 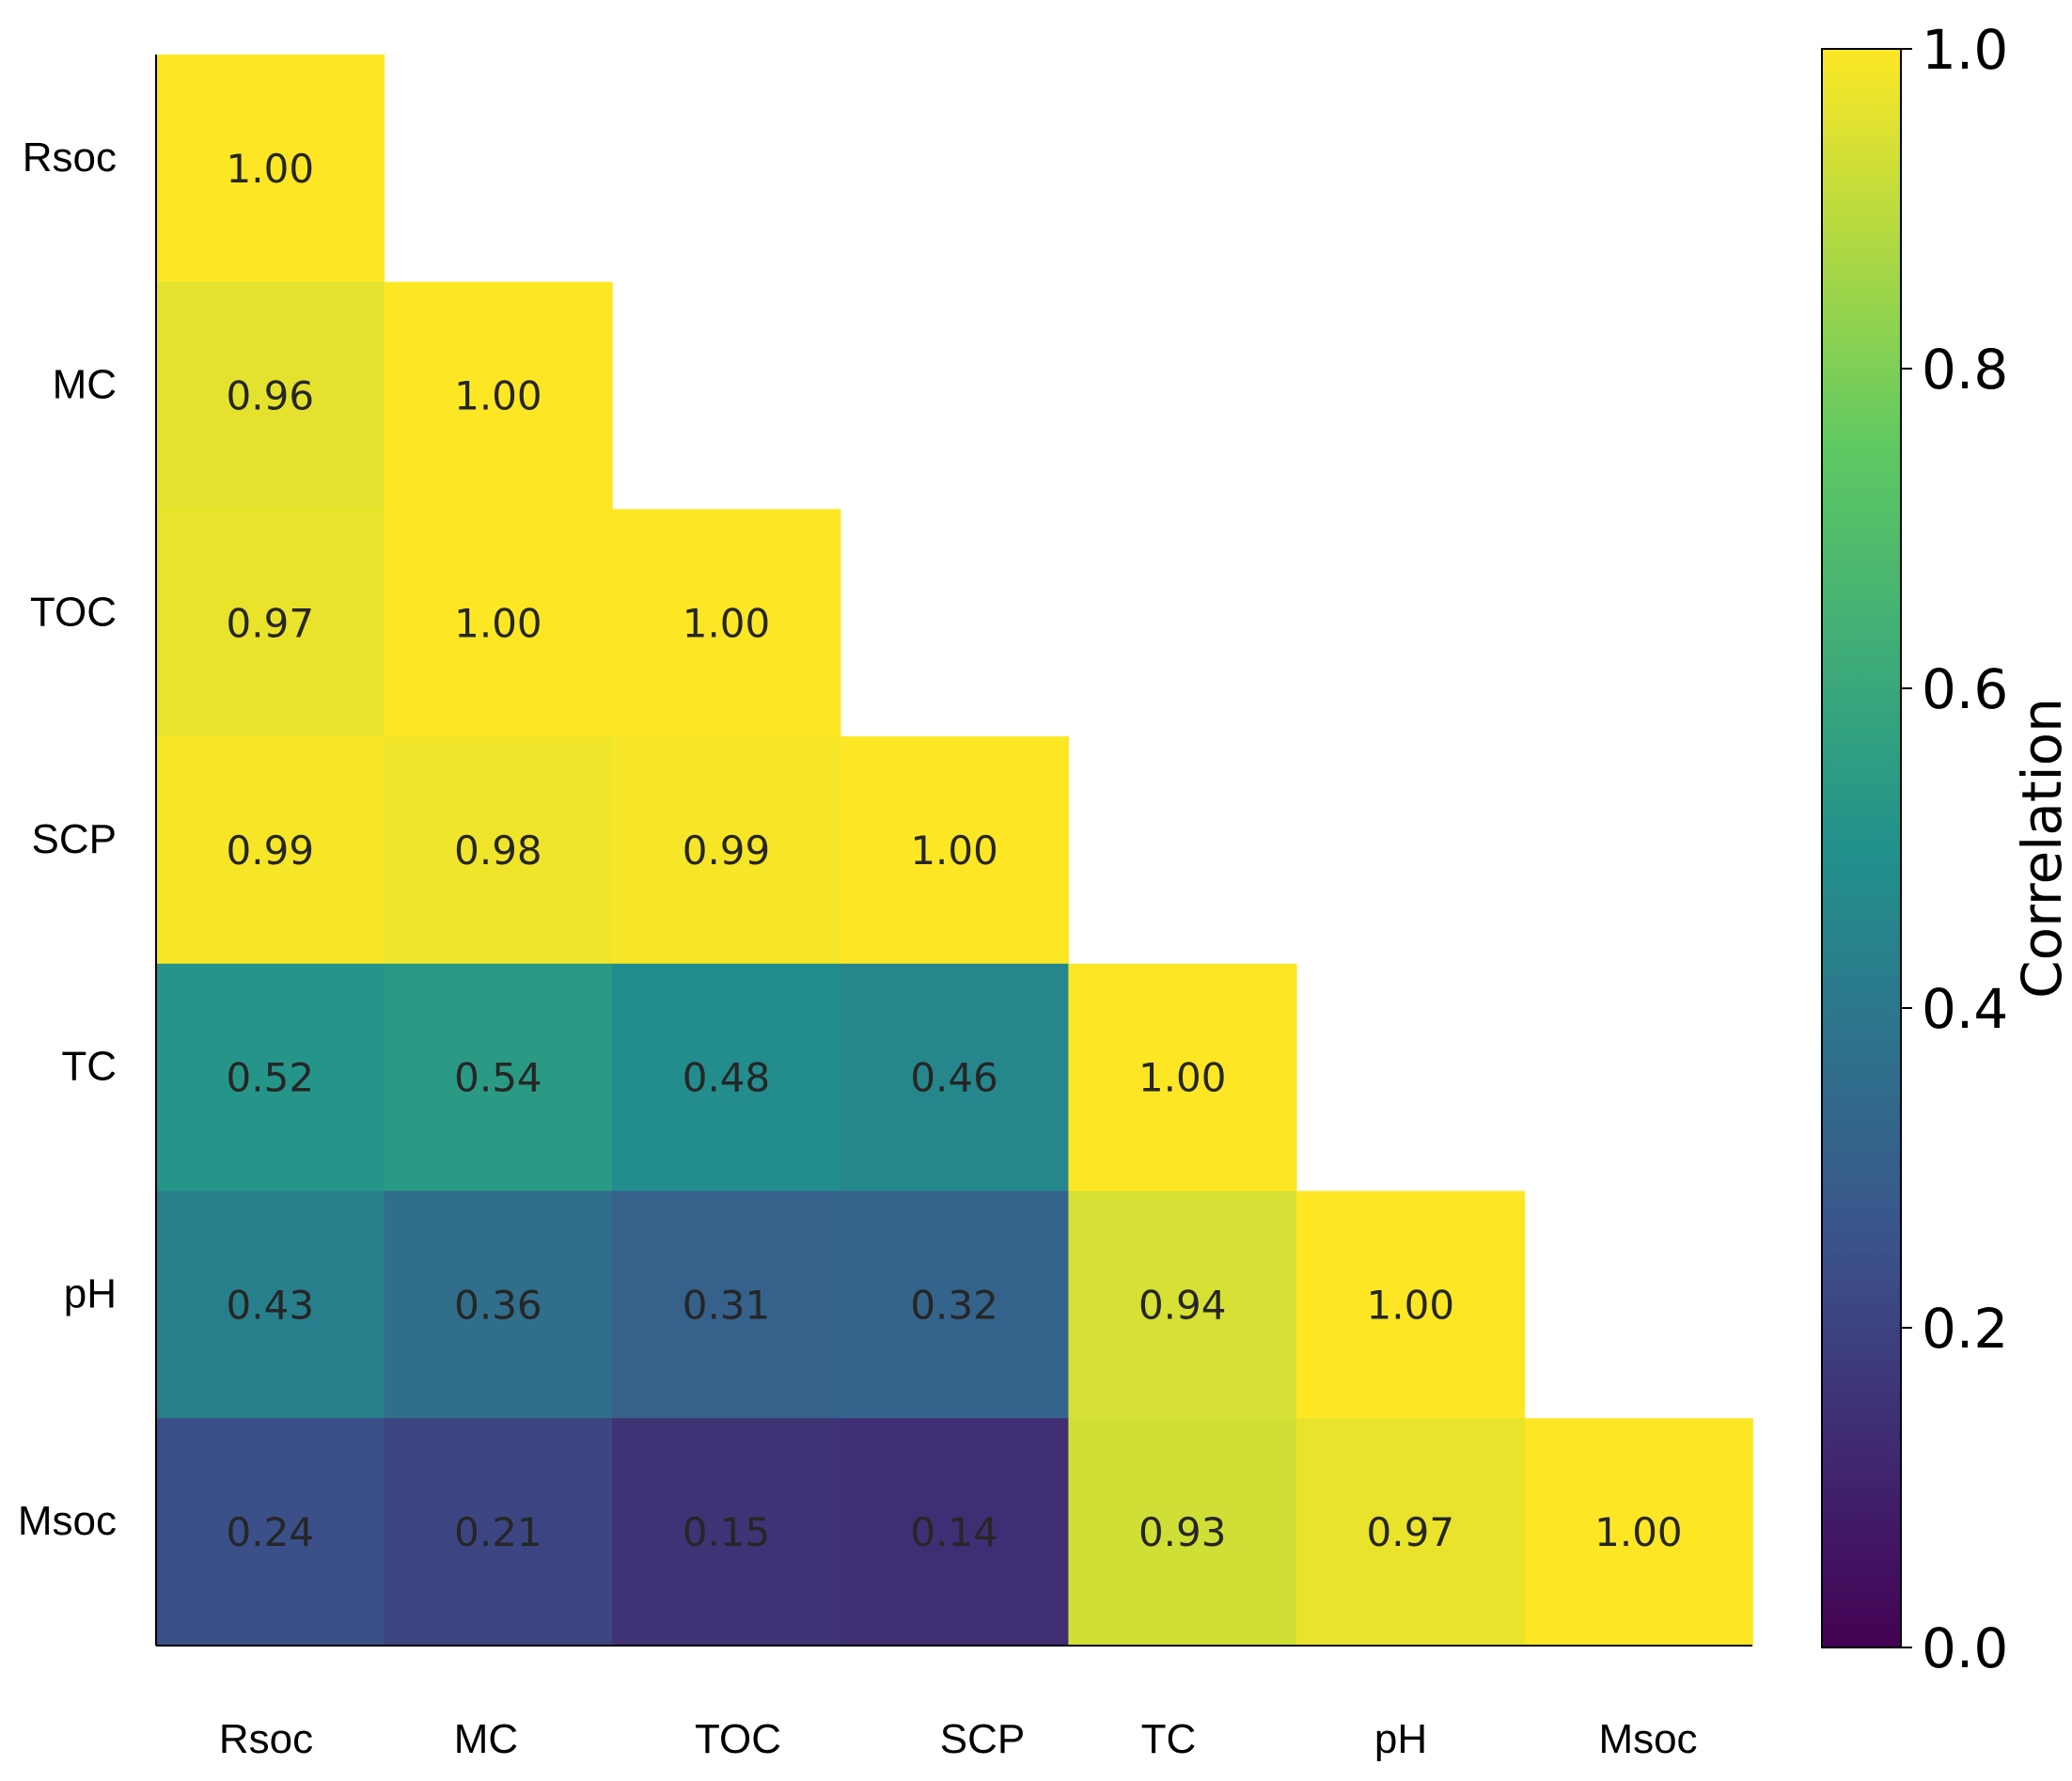 I want to click on cell-value-Msoc-pH: 0.97, so click(x=1411, y=1532).